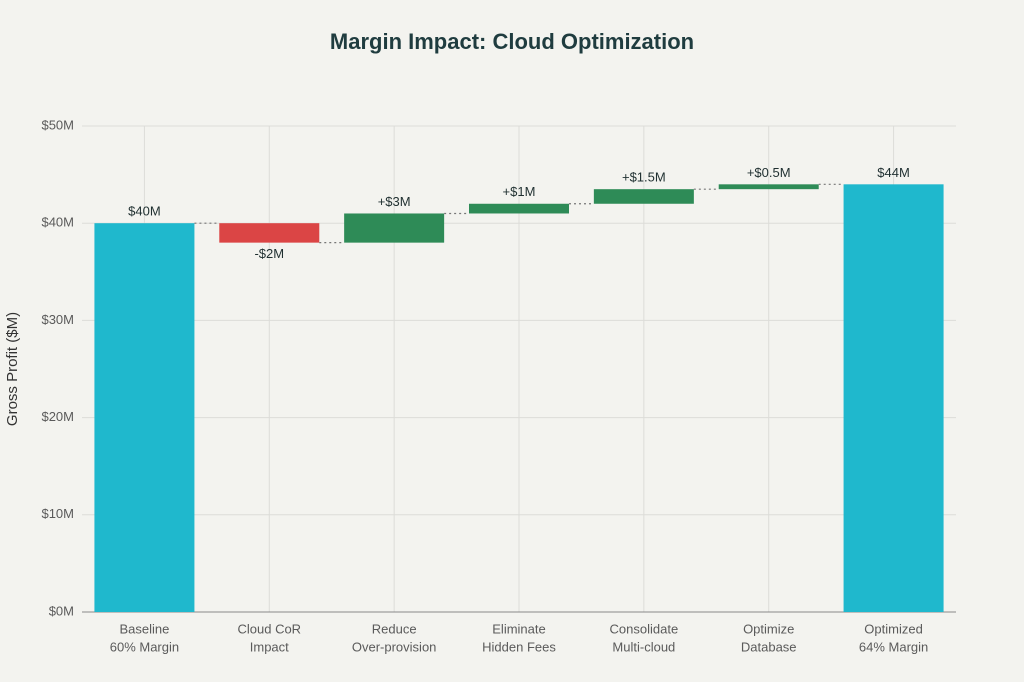 This screenshot has width=1024, height=682. What do you see at coordinates (394, 201) in the screenshot?
I see `value-label: +$3M` at bounding box center [394, 201].